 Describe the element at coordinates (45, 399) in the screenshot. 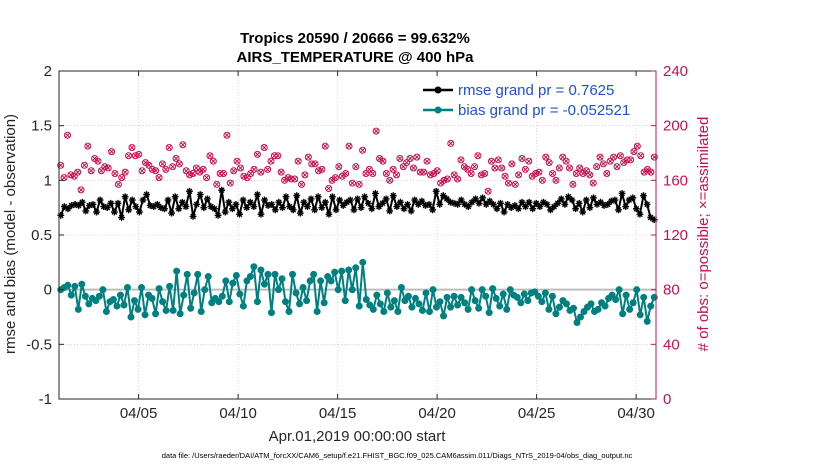

I see `y-tick-label: -1` at that location.